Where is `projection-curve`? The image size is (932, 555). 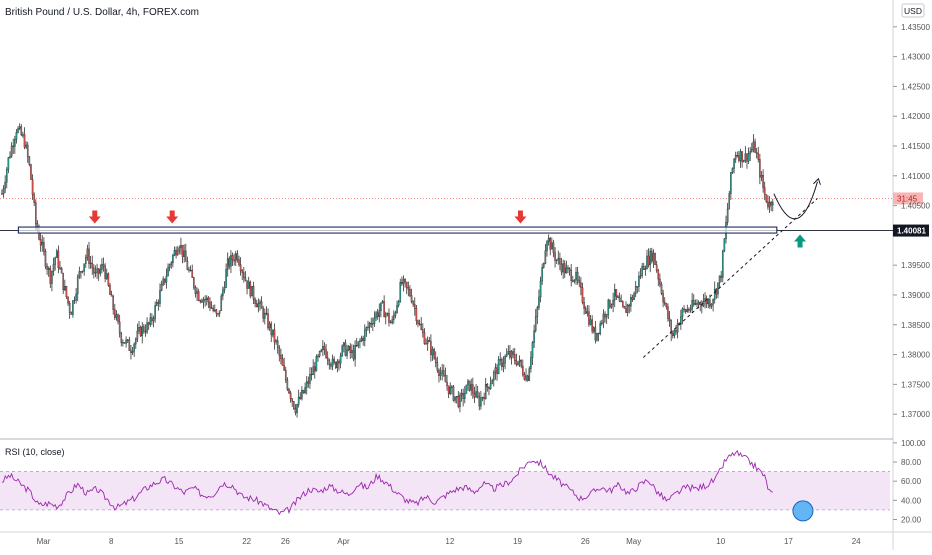 projection-curve is located at coordinates (795, 200).